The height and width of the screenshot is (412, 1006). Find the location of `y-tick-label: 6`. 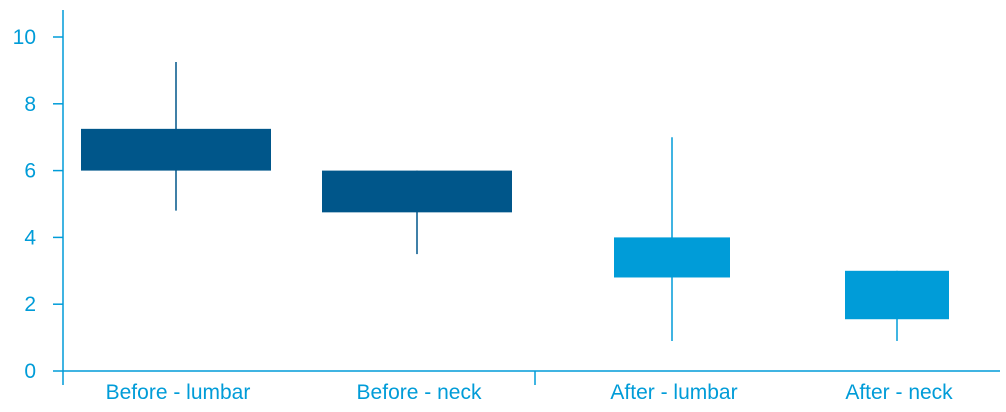

y-tick-label: 6 is located at coordinates (30, 171).